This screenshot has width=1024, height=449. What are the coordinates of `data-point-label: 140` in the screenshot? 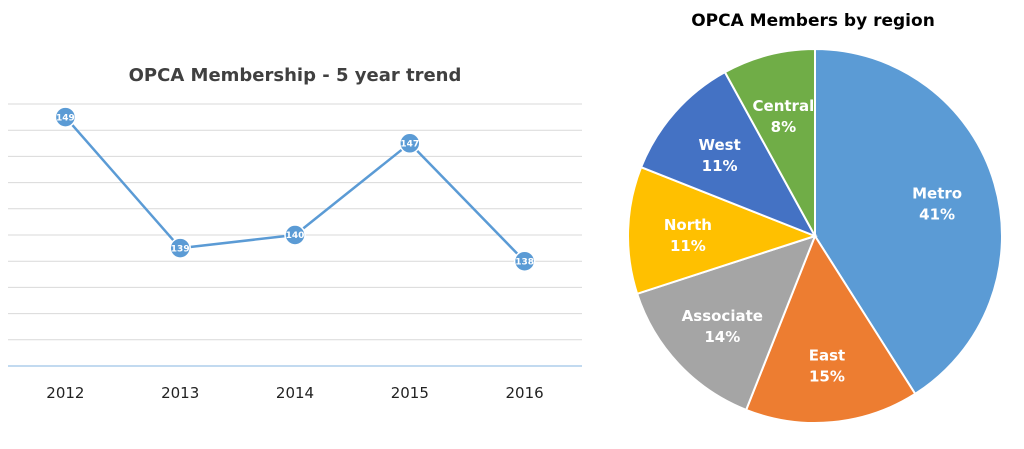 It's located at (295, 236).